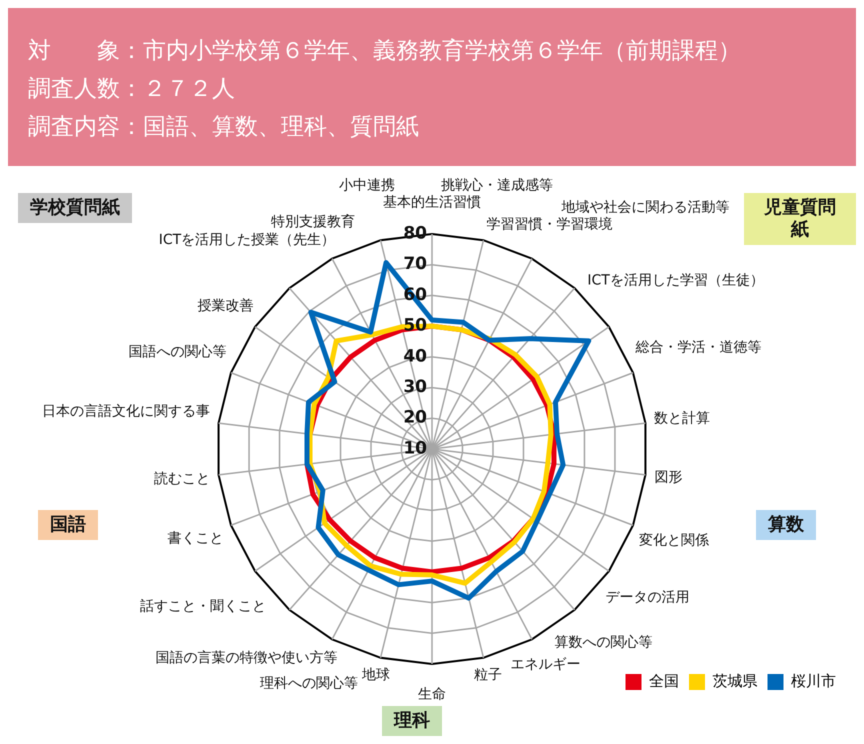 This screenshot has width=864, height=744. What do you see at coordinates (126, 412) in the screenshot?
I see `spoke-label: 日本の言語文化に関する事` at bounding box center [126, 412].